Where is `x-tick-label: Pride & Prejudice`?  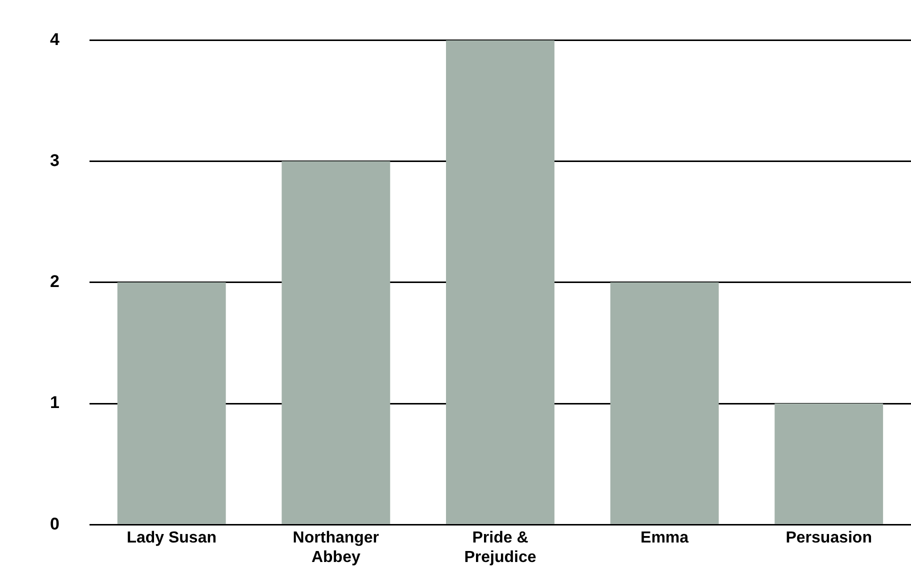
x-tick-label: Pride & Prejudice is located at coordinates (500, 548).